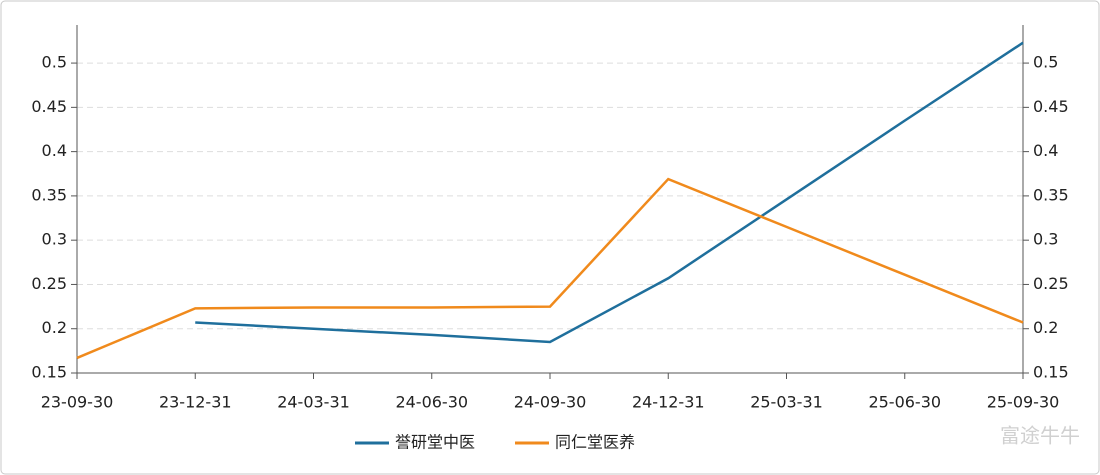 This screenshot has height=475, width=1100. What do you see at coordinates (668, 402) in the screenshot?
I see `x-tick-label: 24-12-31` at bounding box center [668, 402].